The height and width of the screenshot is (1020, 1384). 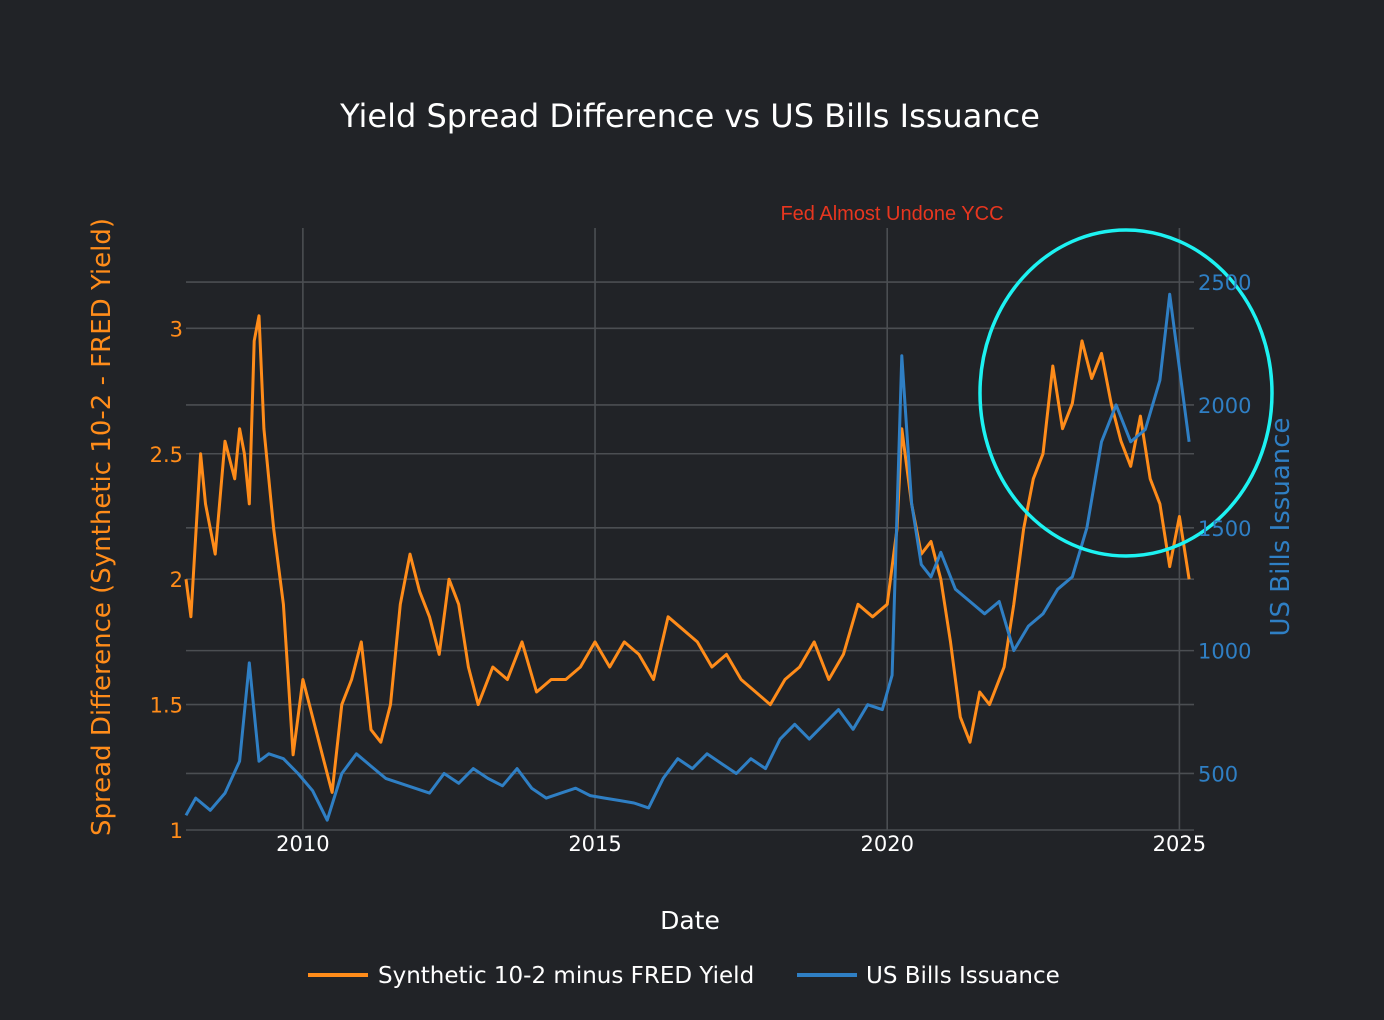 I want to click on y-left-axis-ticks: 1 1.5 2 2.5 3, so click(x=166, y=580).